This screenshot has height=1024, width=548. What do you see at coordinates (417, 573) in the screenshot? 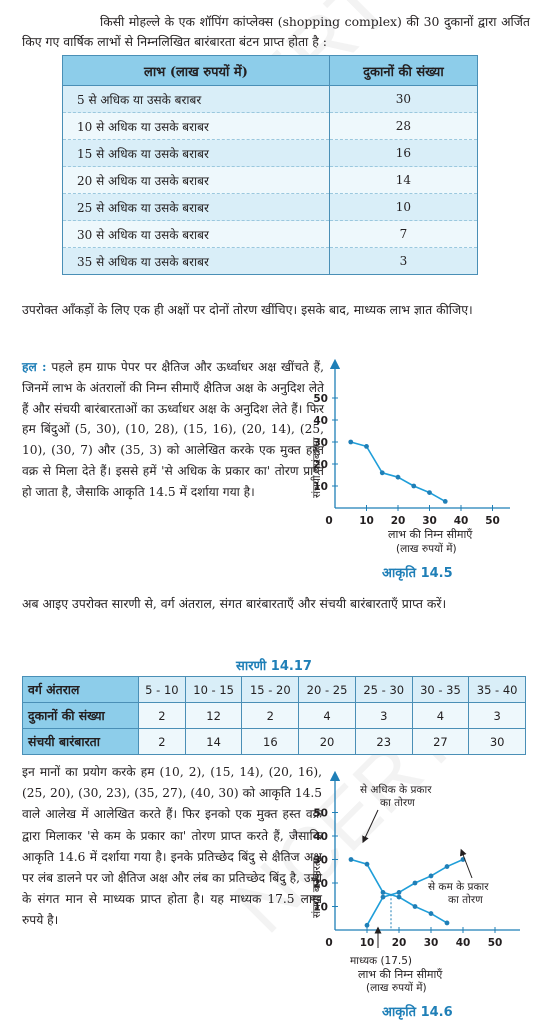
I see `figure-caption: आकृति 14.5` at bounding box center [417, 573].